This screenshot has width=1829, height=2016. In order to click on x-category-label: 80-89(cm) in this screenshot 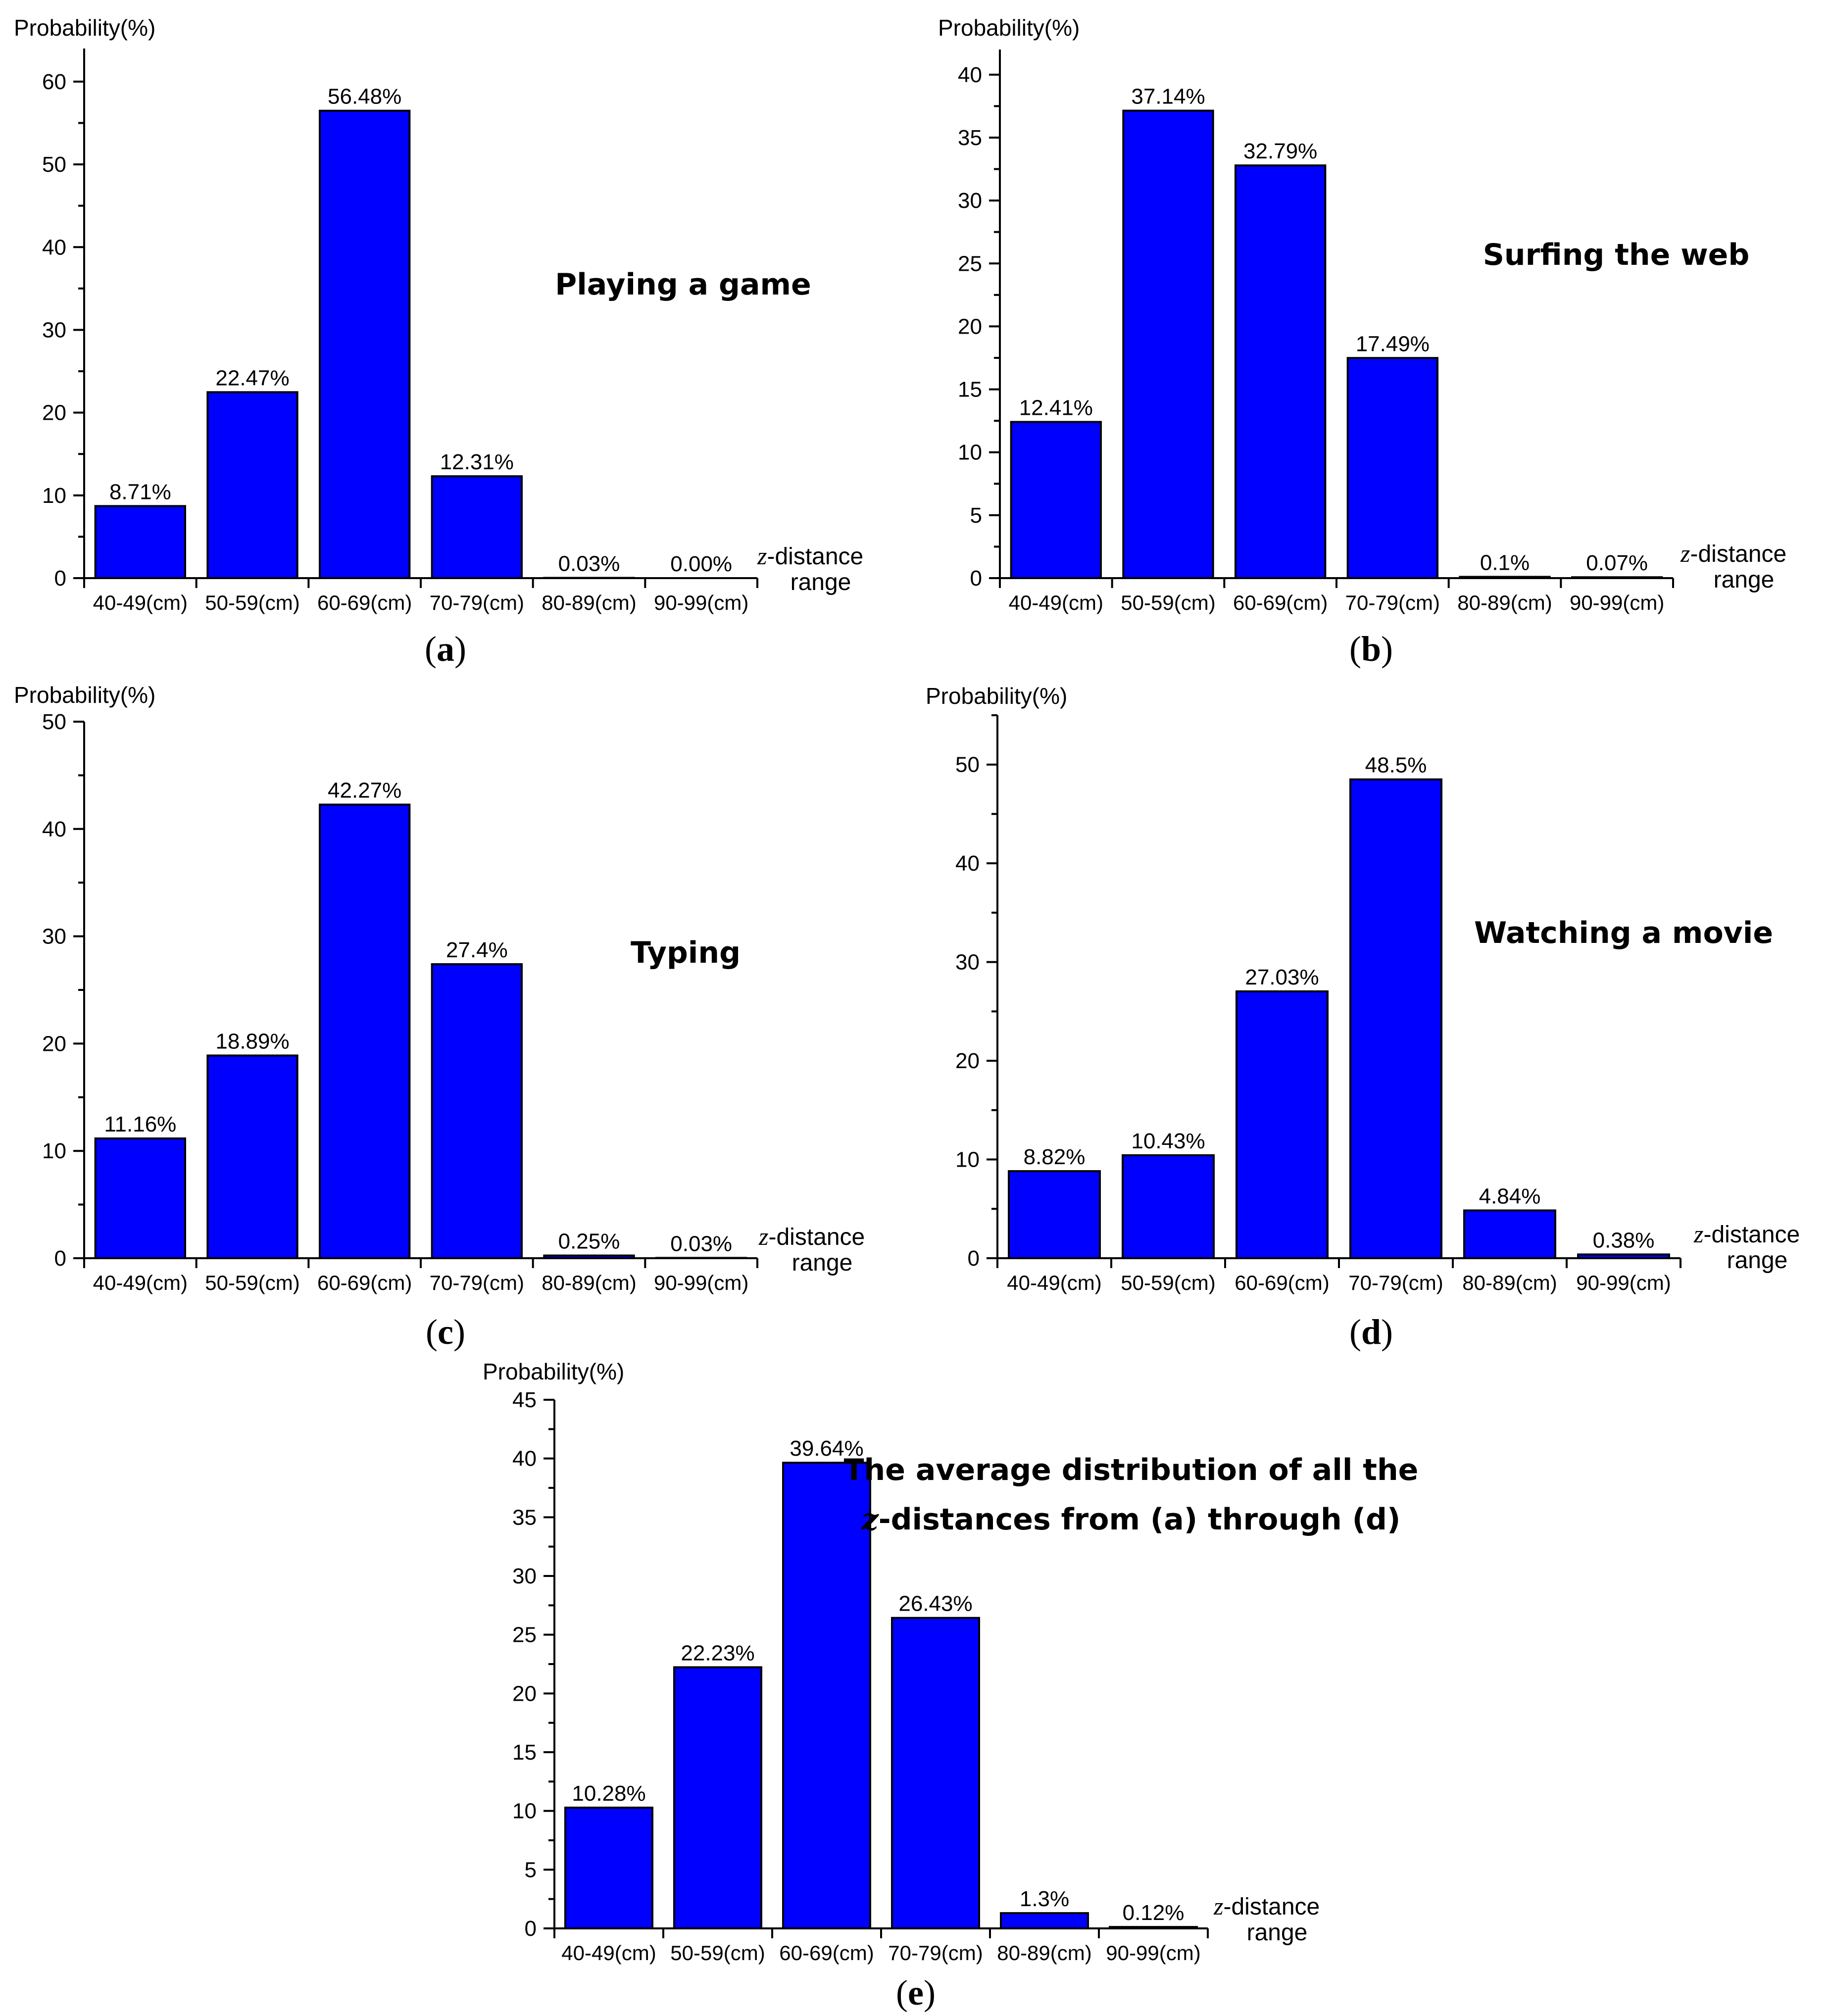, I will do `click(1504, 602)`.